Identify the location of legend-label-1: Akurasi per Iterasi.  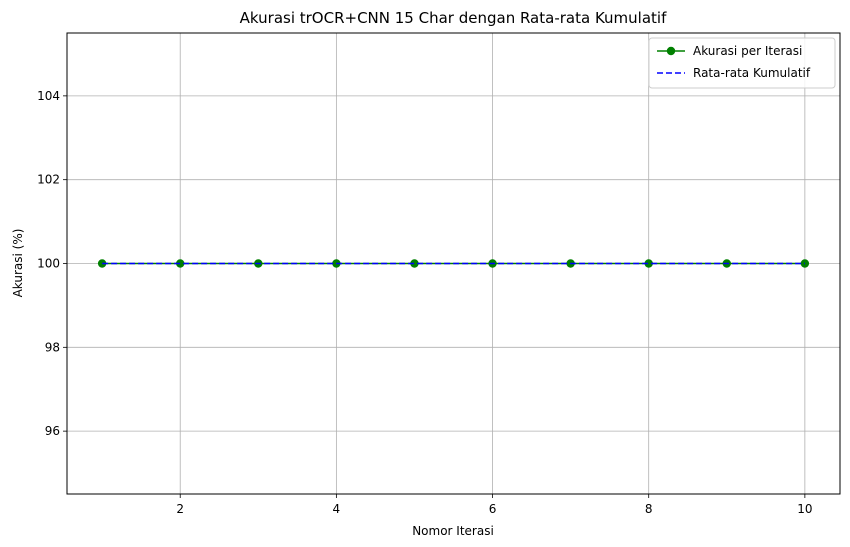
(747, 51).